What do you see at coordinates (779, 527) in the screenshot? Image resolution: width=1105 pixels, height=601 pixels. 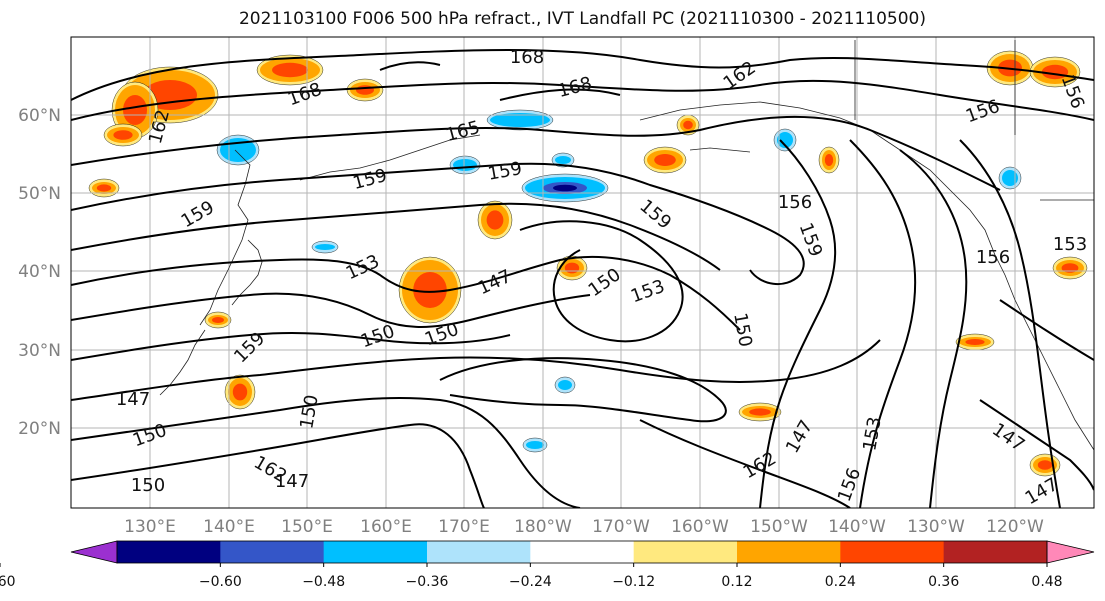 I see `longitude-label: 150°W` at bounding box center [779, 527].